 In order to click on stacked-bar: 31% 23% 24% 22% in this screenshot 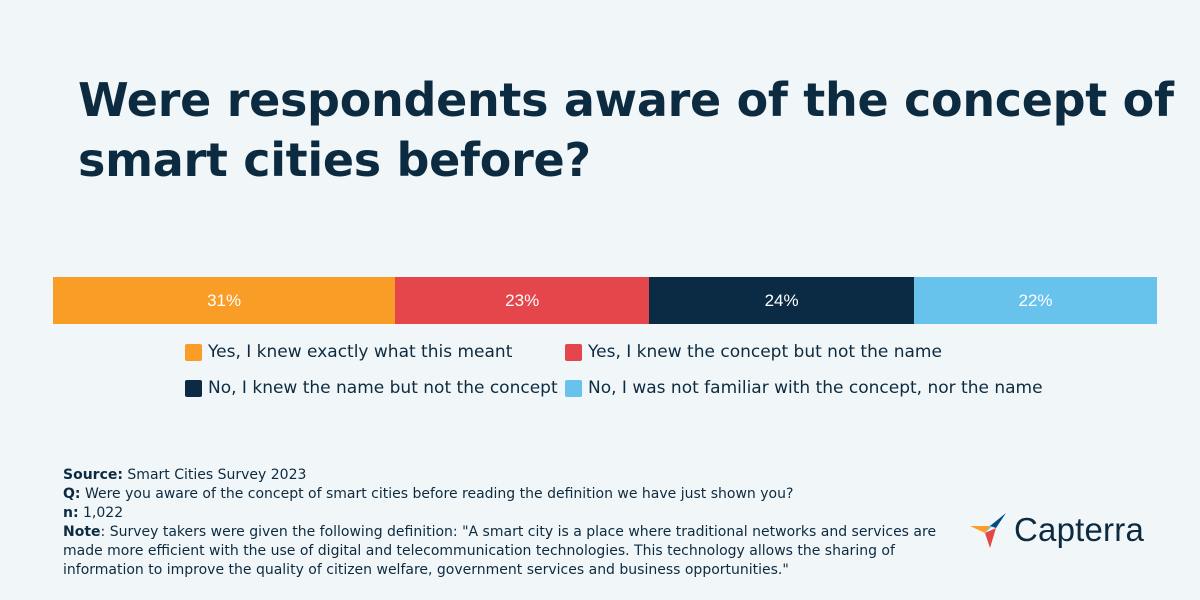, I will do `click(605, 300)`.